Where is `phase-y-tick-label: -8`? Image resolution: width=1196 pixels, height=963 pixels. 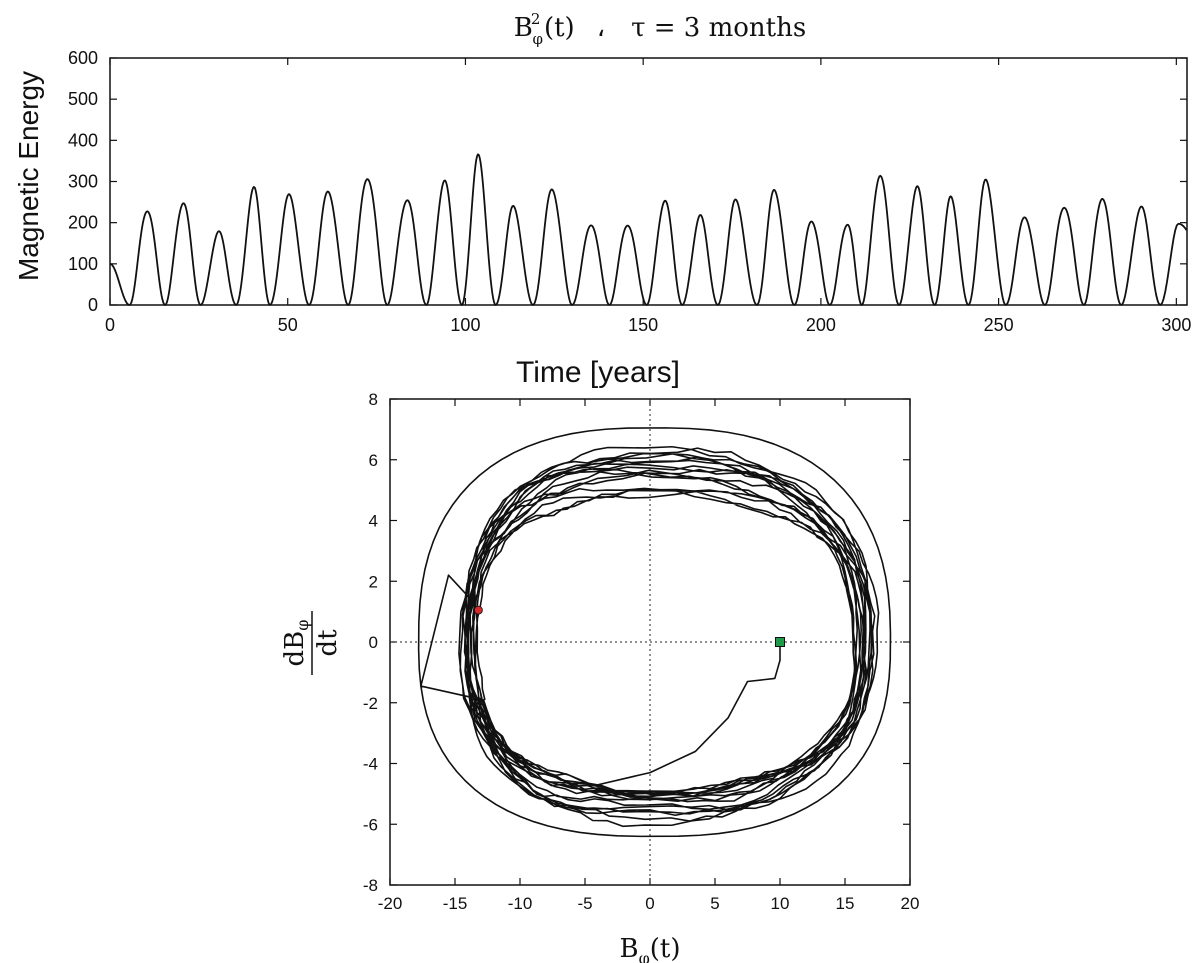 phase-y-tick-label: -8 is located at coordinates (370, 885).